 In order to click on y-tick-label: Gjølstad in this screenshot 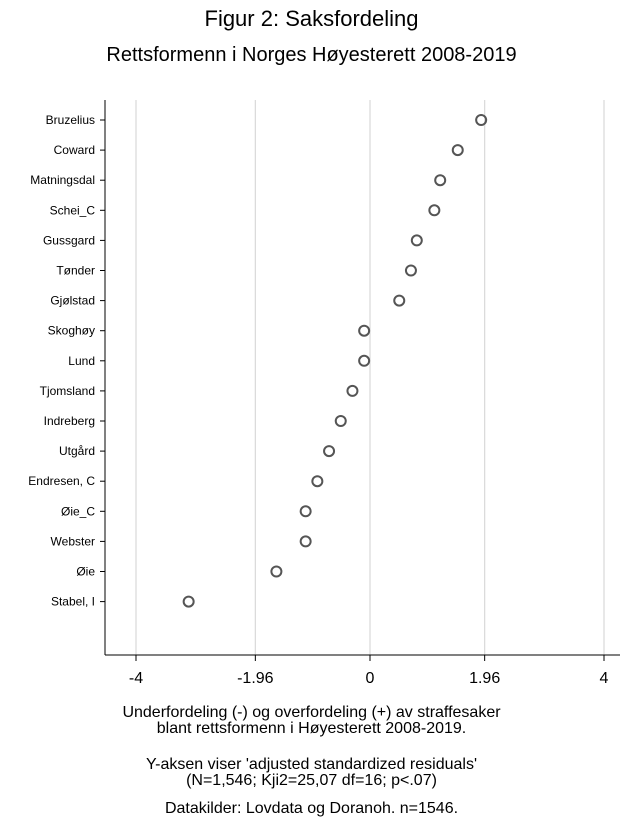, I will do `click(72, 301)`.